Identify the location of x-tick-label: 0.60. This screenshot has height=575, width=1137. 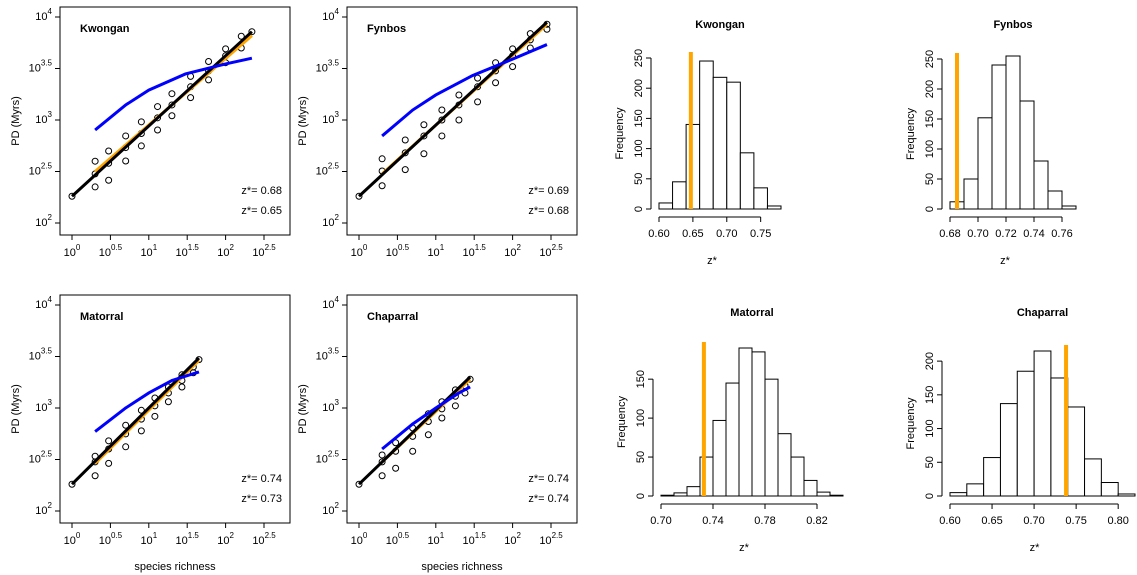
(658, 234).